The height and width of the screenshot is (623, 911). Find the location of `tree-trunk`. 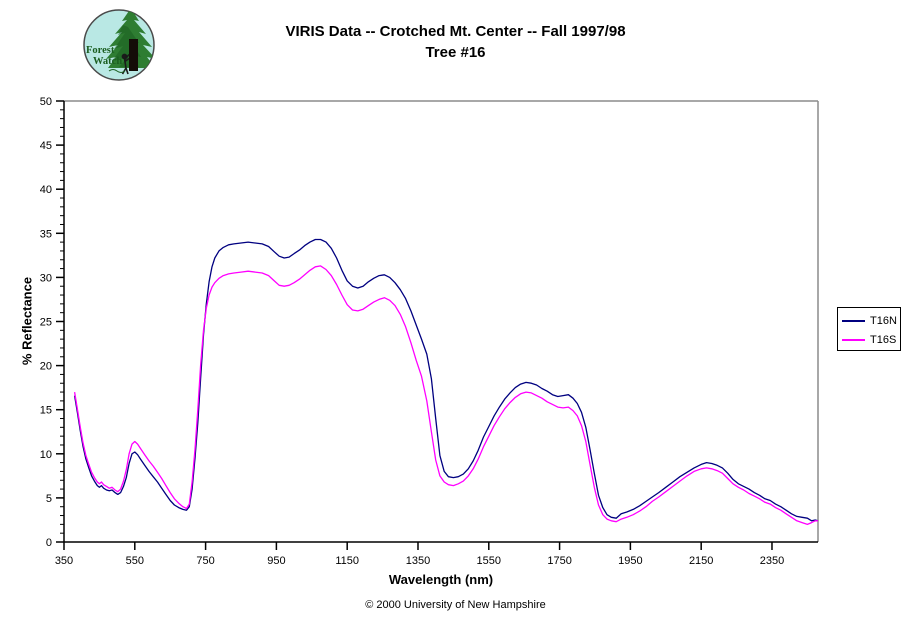

tree-trunk is located at coordinates (133, 55).